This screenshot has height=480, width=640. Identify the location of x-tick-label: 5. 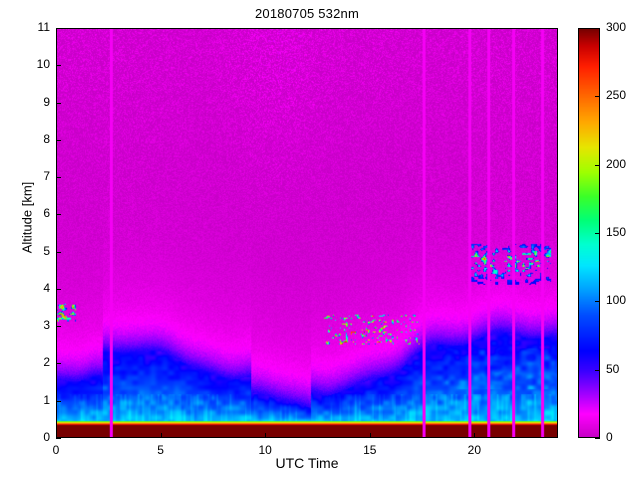
(160, 450).